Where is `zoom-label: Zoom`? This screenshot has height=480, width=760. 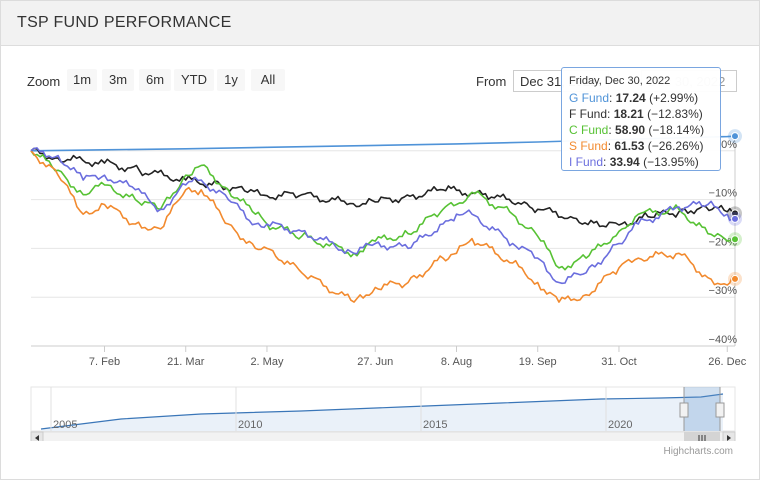 zoom-label: Zoom is located at coordinates (44, 81).